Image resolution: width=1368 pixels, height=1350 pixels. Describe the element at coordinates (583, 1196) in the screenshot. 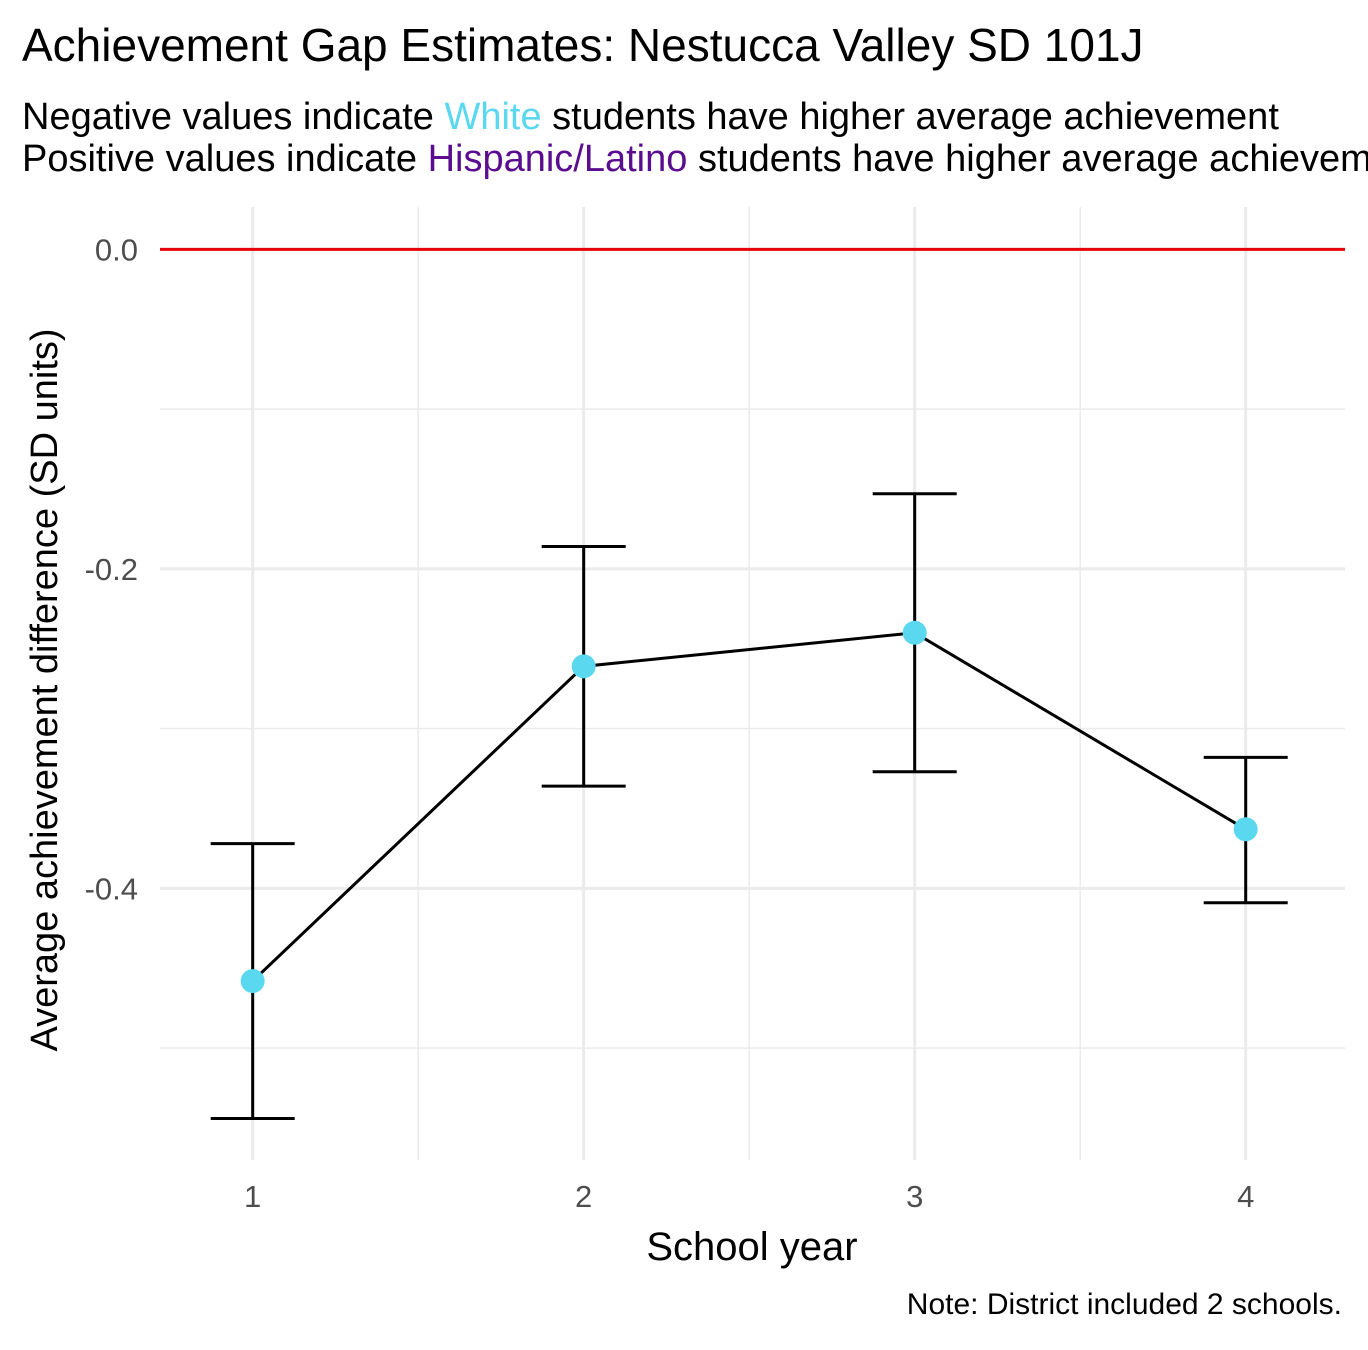

I see `x-tick-label: 2` at that location.